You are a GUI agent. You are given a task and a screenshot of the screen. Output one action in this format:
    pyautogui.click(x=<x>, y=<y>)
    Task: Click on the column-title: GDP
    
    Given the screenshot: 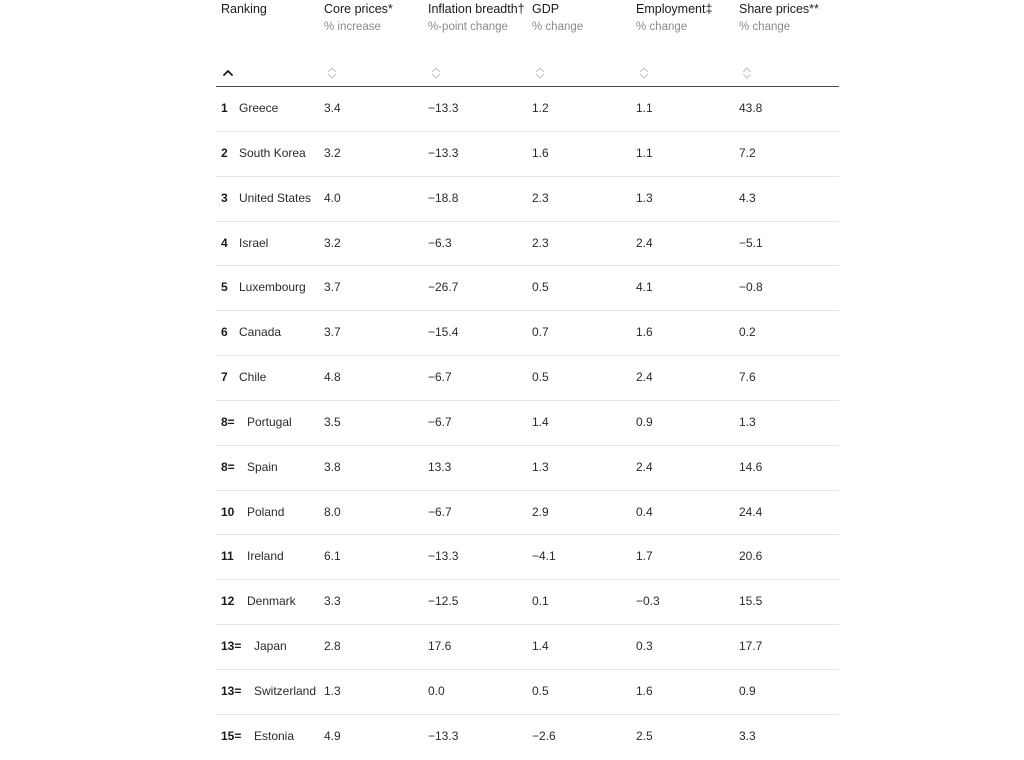 What is the action you would take?
    pyautogui.click(x=546, y=9)
    